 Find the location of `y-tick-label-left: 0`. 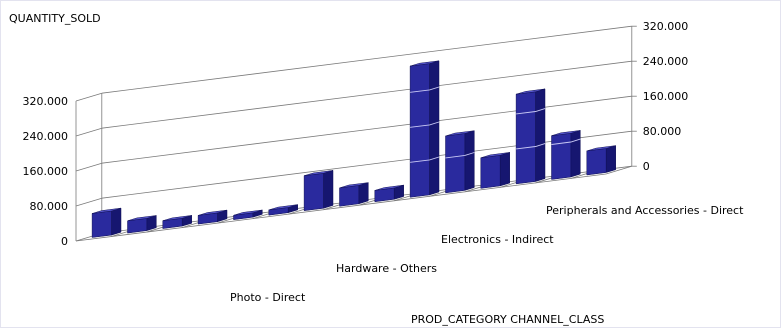

y-tick-label-left: 0 is located at coordinates (64, 241).